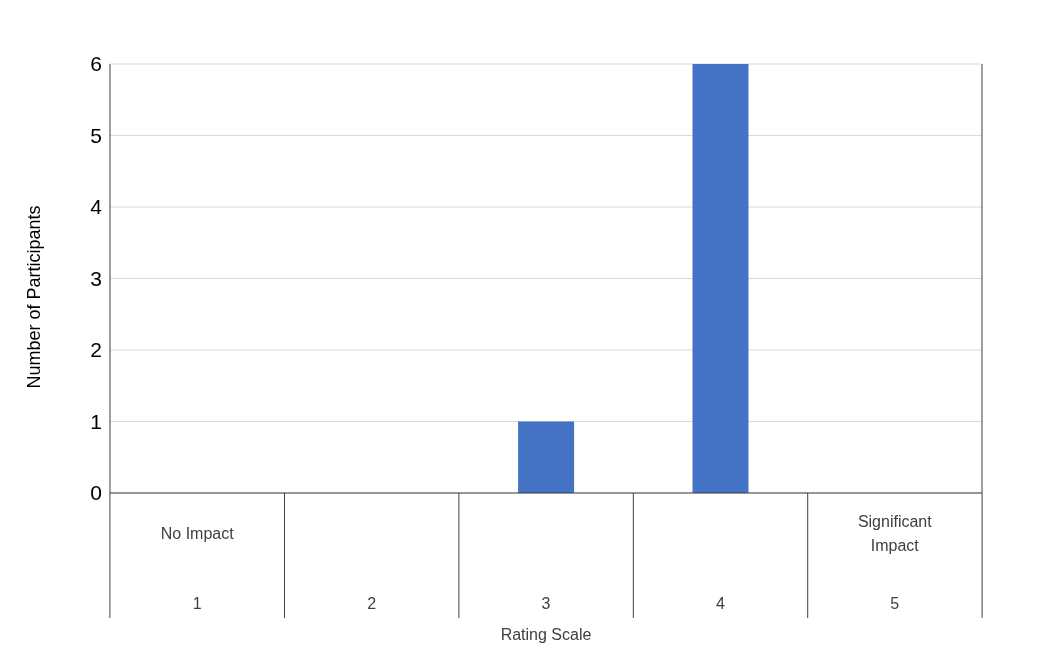  I want to click on x-tick-label: 3, so click(546, 603).